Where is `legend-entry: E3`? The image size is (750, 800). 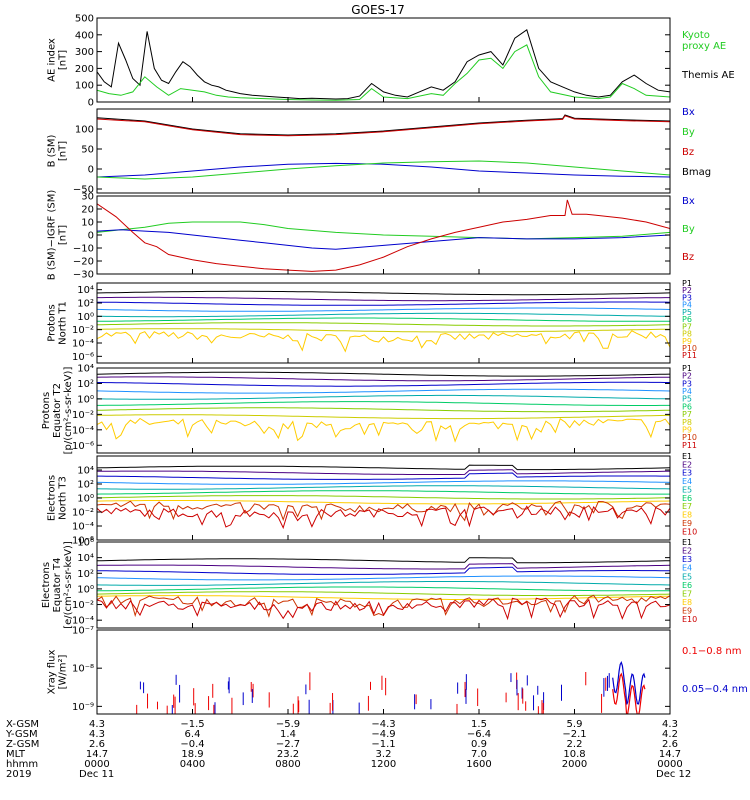 legend-entry: E3 is located at coordinates (687, 559).